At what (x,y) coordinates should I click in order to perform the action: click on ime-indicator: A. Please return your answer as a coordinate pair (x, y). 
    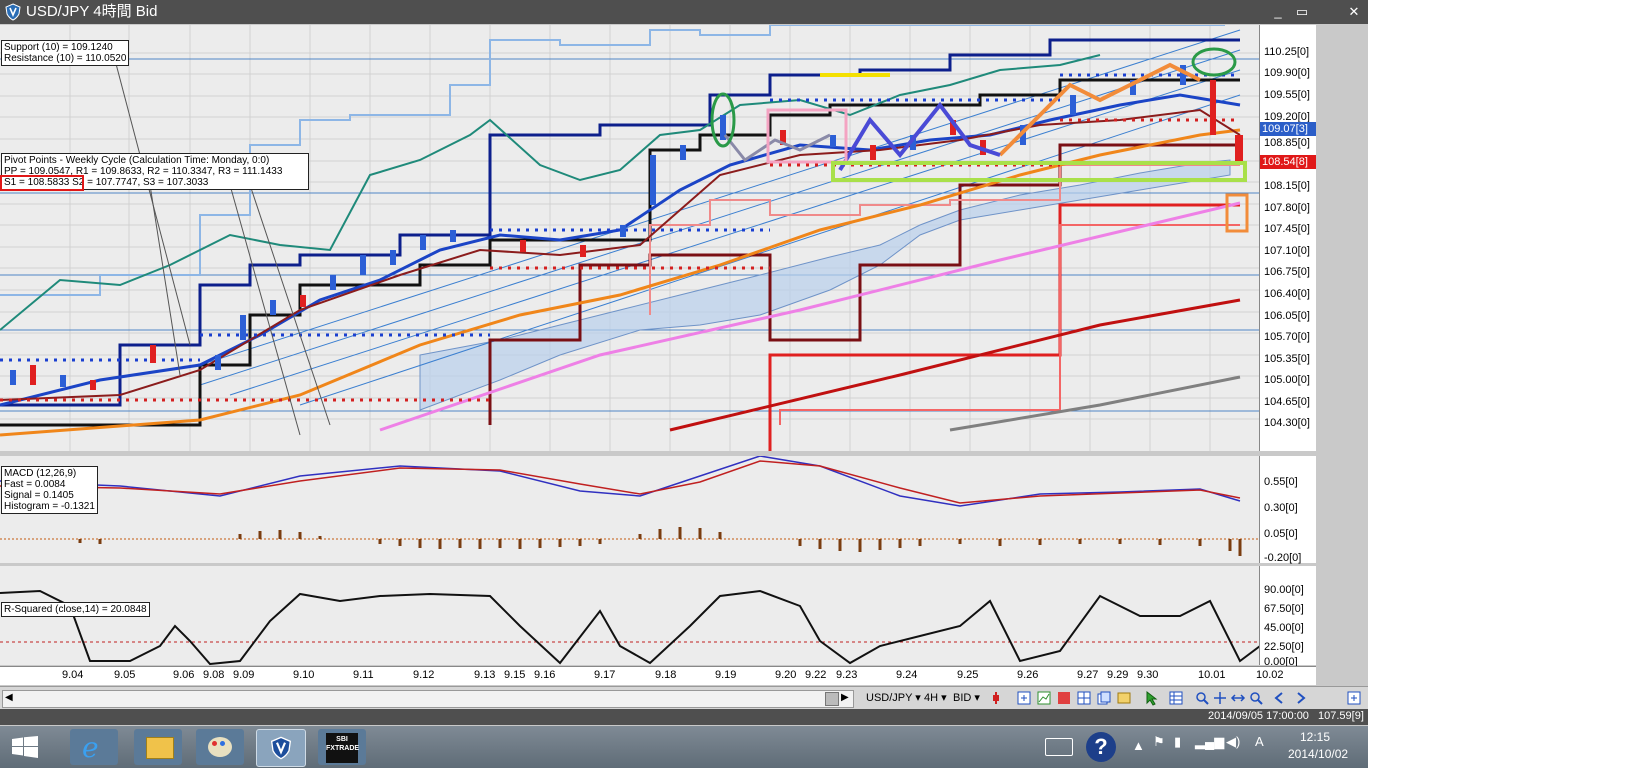
    Looking at the image, I should click on (1259, 741).